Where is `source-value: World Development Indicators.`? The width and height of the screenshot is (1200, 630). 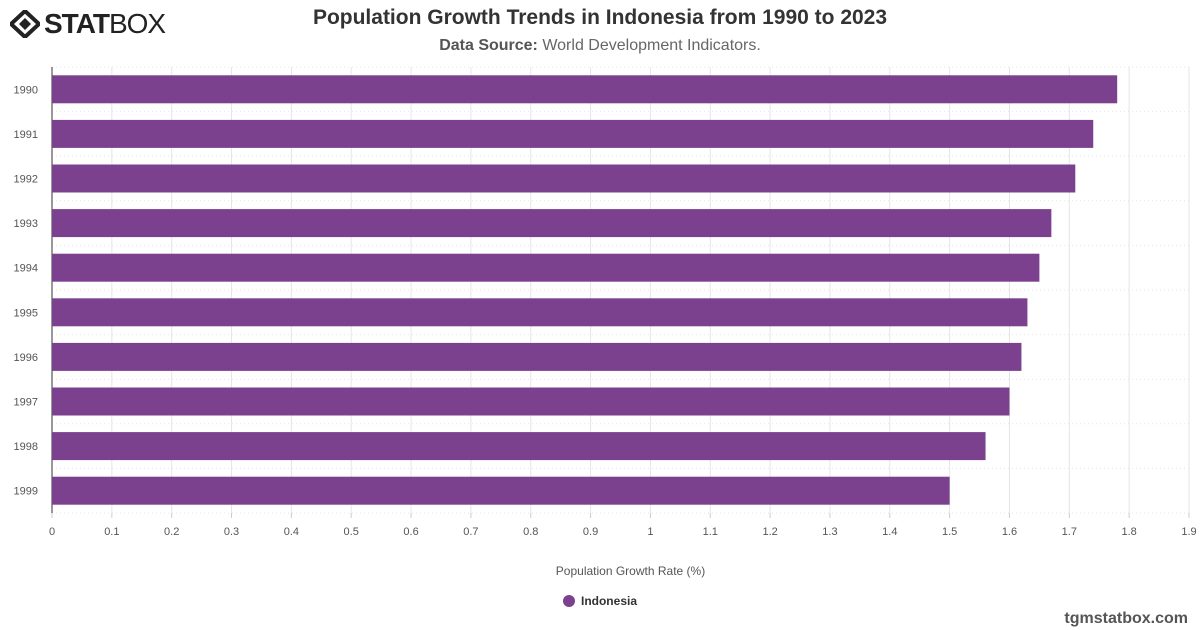 source-value: World Development Indicators. is located at coordinates (651, 45).